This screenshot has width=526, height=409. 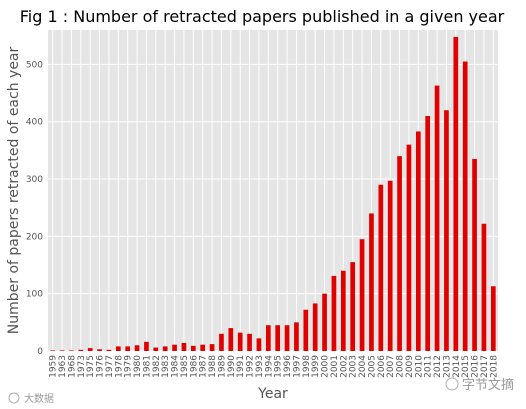 What do you see at coordinates (465, 206) in the screenshot?
I see `bar-2015` at bounding box center [465, 206].